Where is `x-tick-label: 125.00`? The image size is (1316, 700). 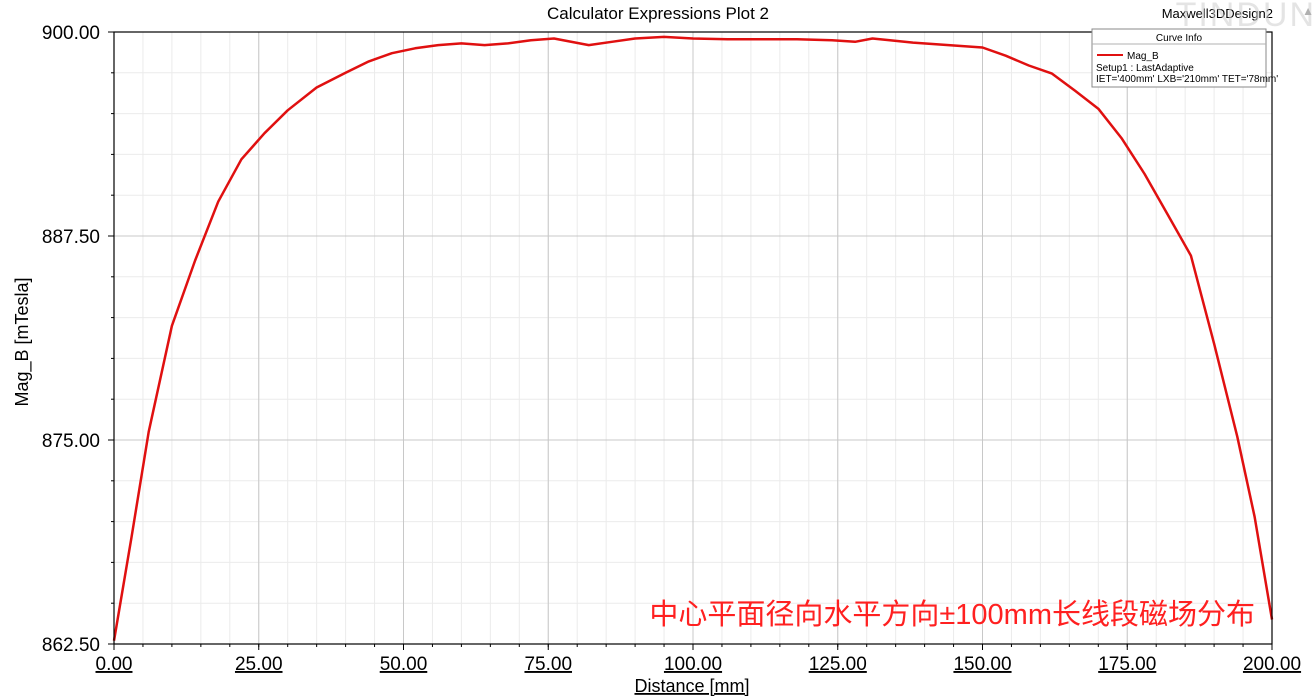 x-tick-label: 125.00 is located at coordinates (838, 664).